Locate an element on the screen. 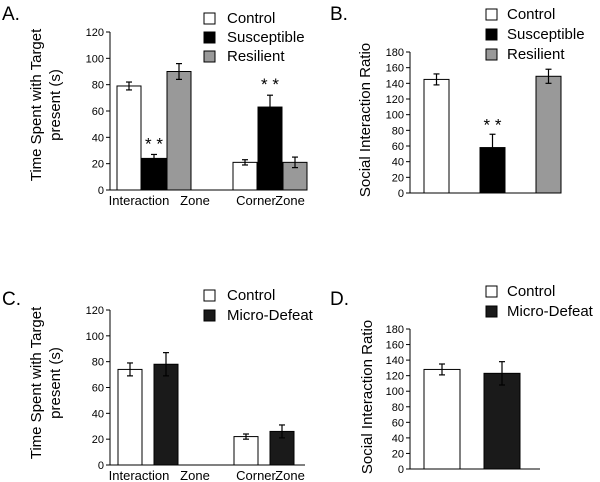  bar-susceptible is located at coordinates (154, 174).